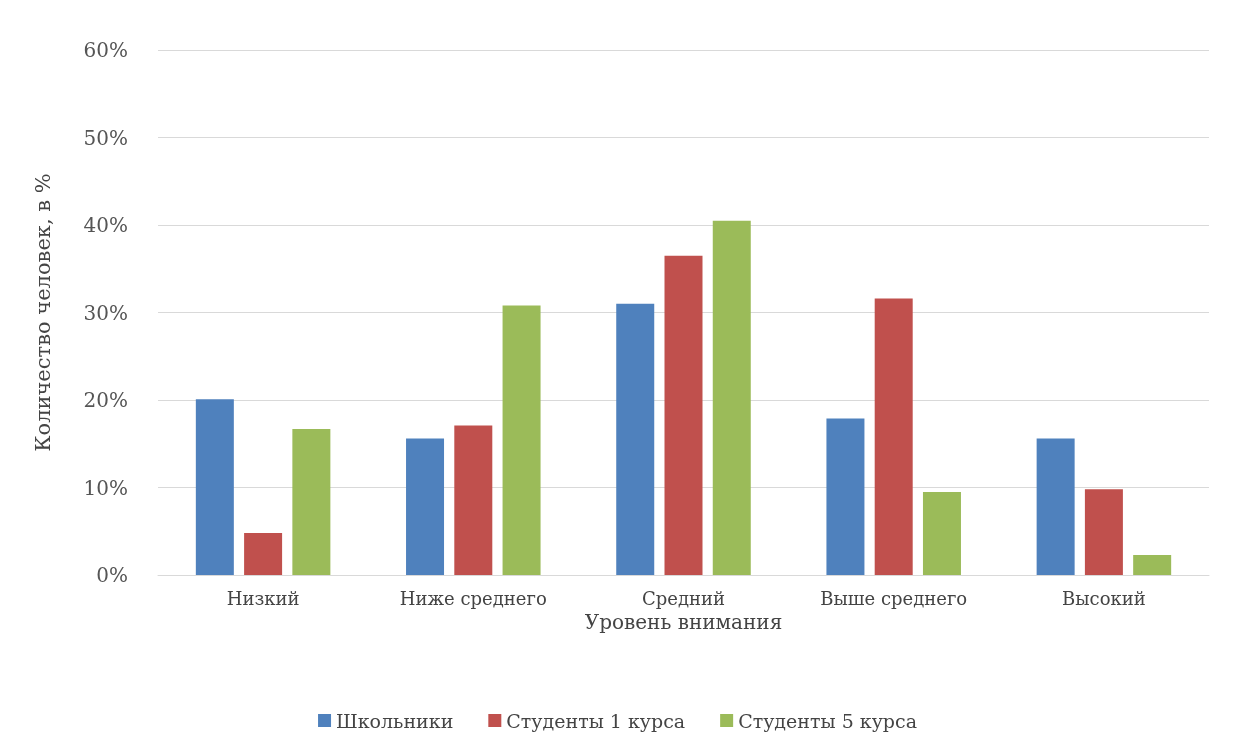  I want to click on legend-label: Студенты 1 курса, so click(596, 720).